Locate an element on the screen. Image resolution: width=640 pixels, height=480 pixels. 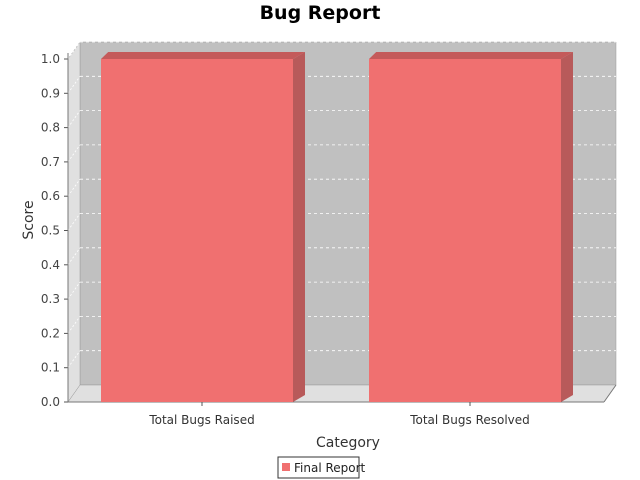
y-tick-label: 1.0 is located at coordinates (50, 59).